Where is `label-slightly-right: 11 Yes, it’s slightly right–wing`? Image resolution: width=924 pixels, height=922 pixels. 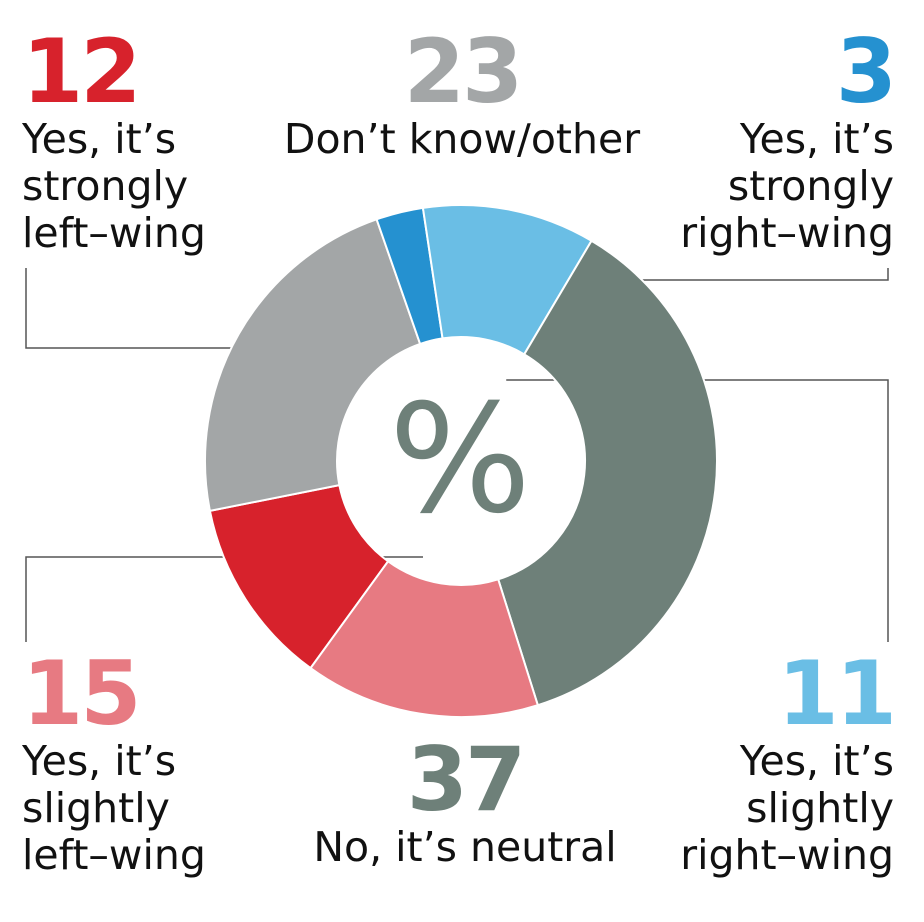 label-slightly-right: 11 Yes, it’s slightly right–wing is located at coordinates (788, 760).